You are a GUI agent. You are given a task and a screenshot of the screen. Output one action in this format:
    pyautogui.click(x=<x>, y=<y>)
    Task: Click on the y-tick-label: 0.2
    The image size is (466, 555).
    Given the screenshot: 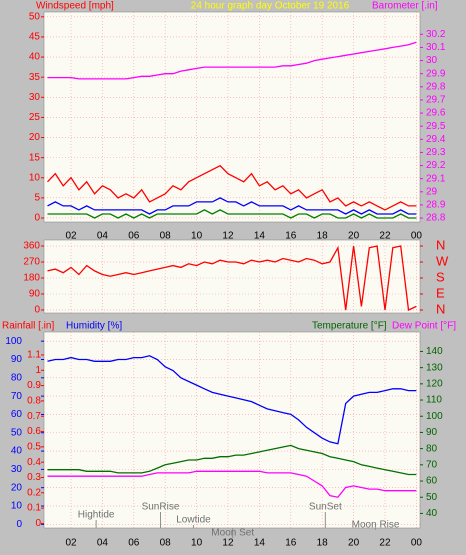 What is the action you would take?
    pyautogui.click(x=34, y=492)
    